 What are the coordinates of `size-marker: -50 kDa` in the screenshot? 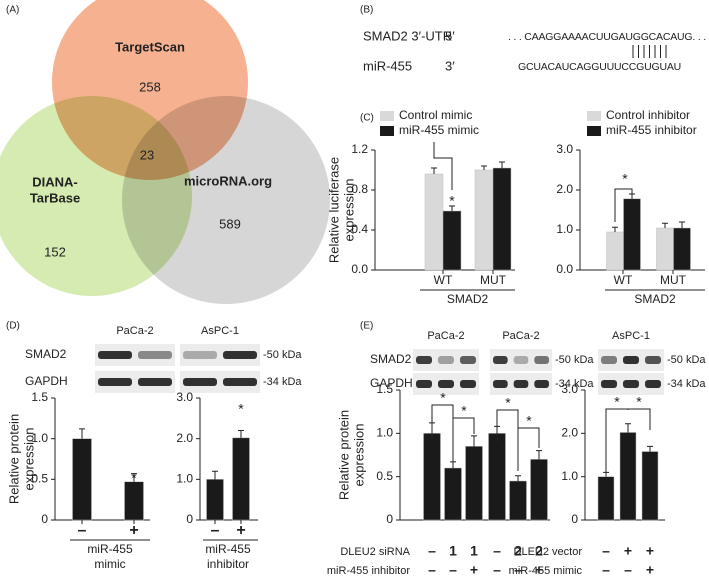 It's located at (282, 355).